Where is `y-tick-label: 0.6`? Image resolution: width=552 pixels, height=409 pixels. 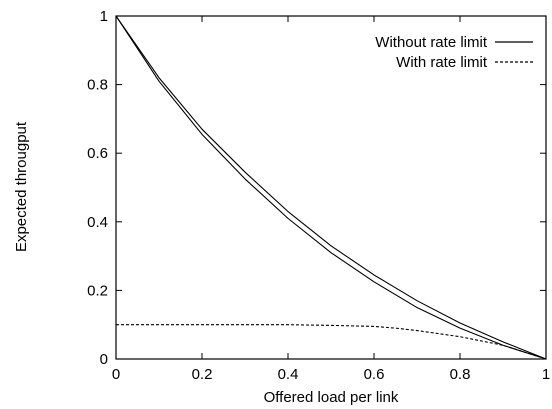
y-tick-label: 0.6 is located at coordinates (97, 153).